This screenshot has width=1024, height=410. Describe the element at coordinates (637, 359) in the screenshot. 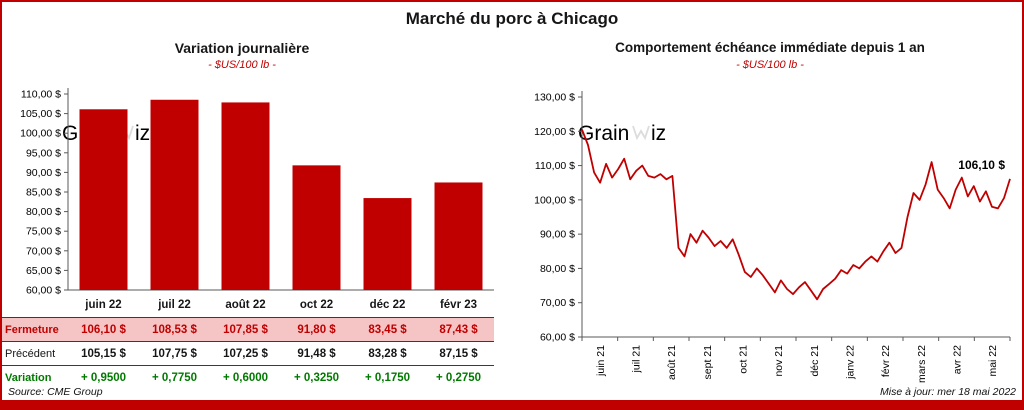

I see `x-tick-label: juil 21` at that location.